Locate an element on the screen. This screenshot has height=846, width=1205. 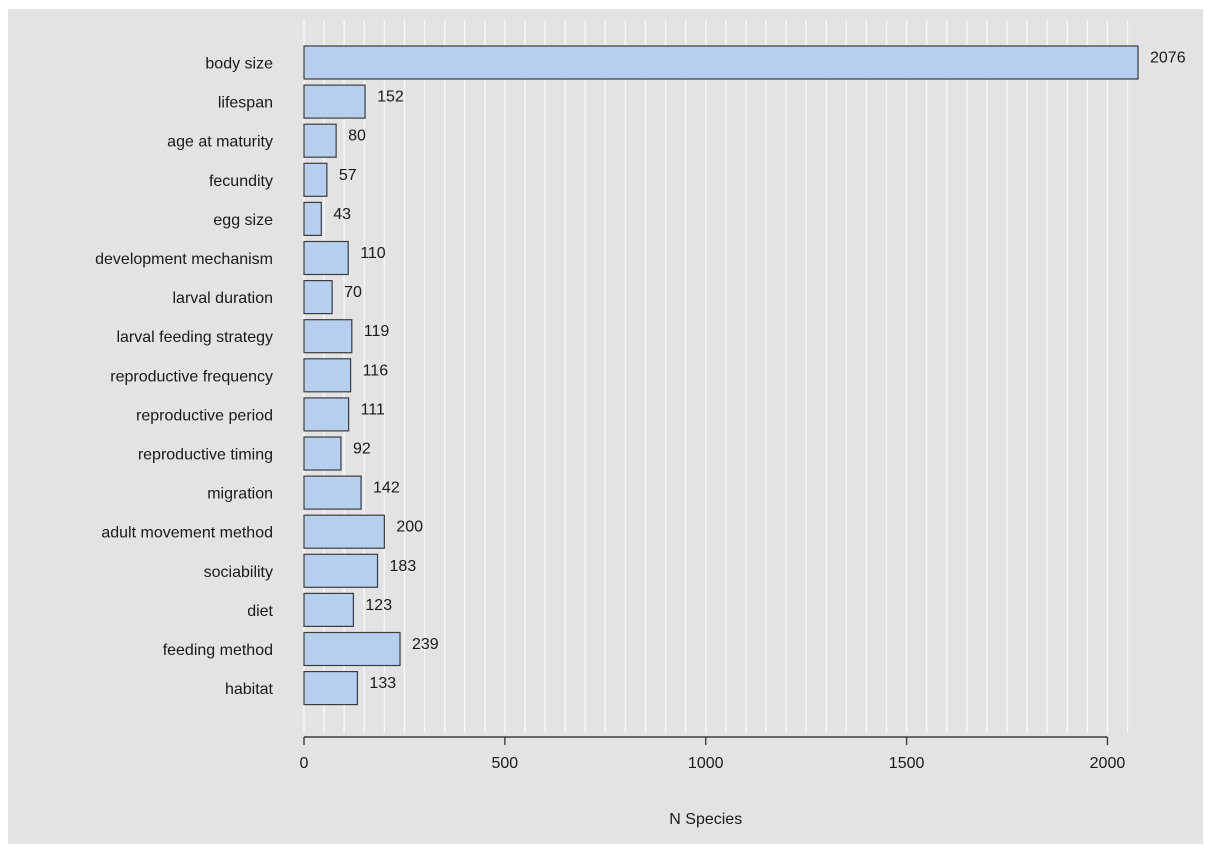
category-label: reproductive timing is located at coordinates (205, 455).